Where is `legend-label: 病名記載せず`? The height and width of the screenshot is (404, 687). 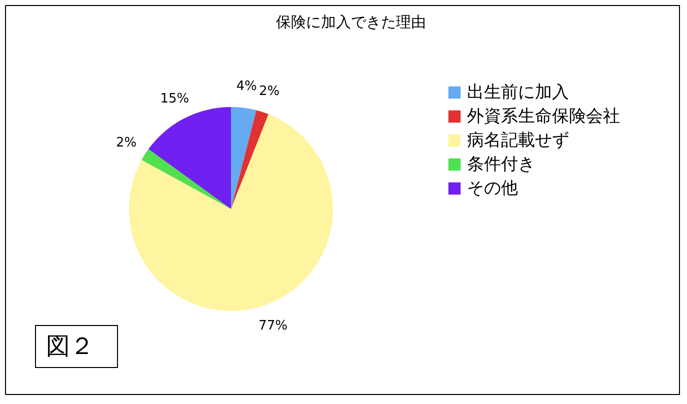
legend-label: 病名記載せず is located at coordinates (518, 140).